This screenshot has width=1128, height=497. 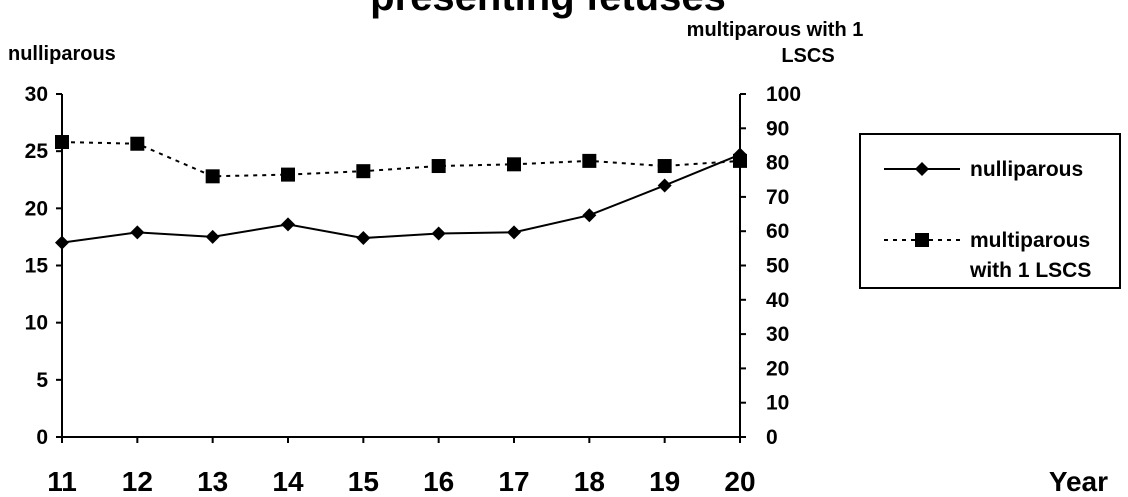 What do you see at coordinates (288, 481) in the screenshot?
I see `x-tick-label: 14` at bounding box center [288, 481].